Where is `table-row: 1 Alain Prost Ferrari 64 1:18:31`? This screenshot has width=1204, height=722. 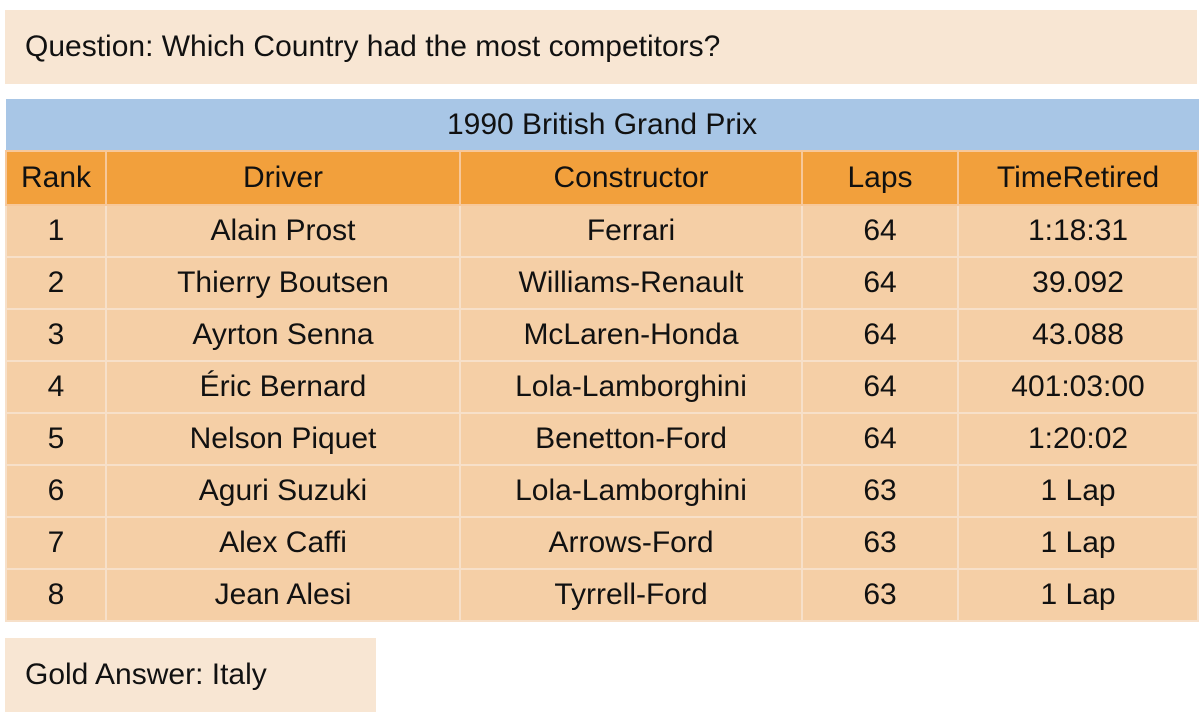
table-row: 1 Alain Prost Ferrari 64 1:18:31 is located at coordinates (602, 231).